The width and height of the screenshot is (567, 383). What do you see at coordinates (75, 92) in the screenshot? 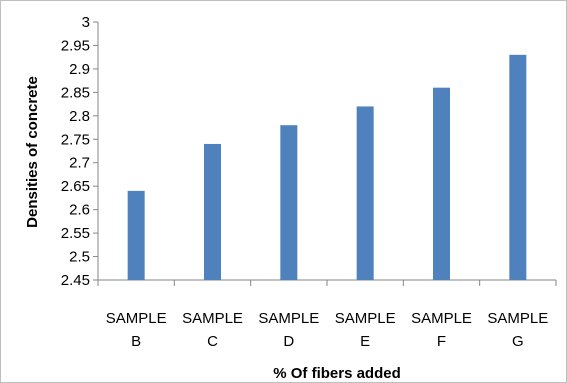
I see `y-tick-label: 2.85` at bounding box center [75, 92].